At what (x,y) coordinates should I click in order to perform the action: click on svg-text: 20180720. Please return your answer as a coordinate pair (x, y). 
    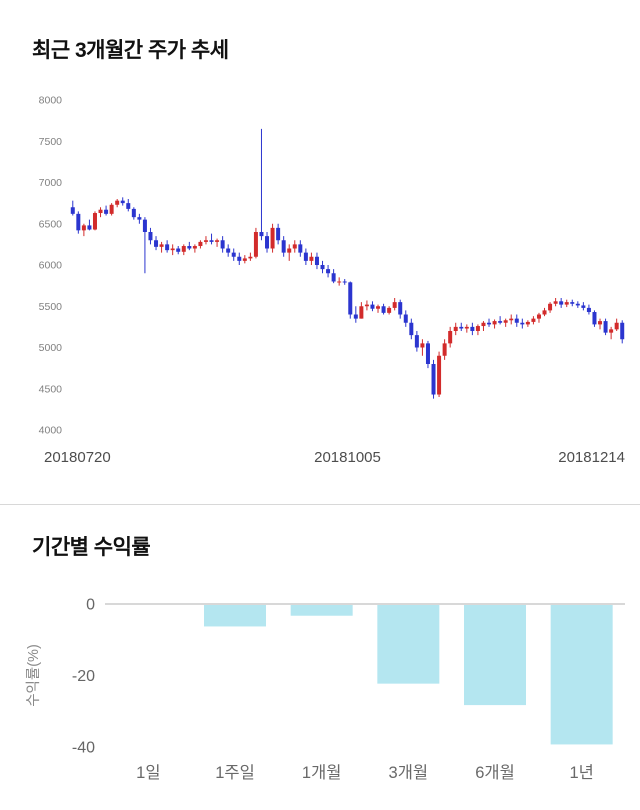
    Looking at the image, I should click on (77, 457).